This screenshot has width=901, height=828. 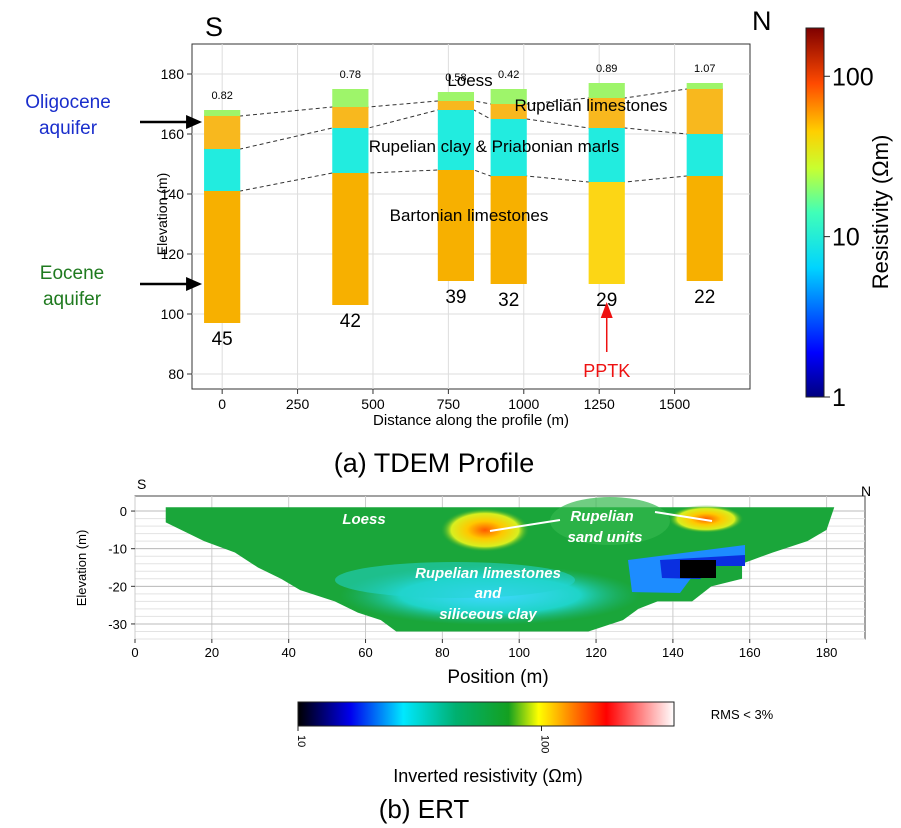 I want to click on ert-colorbar-tick-label: 100, so click(x=545, y=744).